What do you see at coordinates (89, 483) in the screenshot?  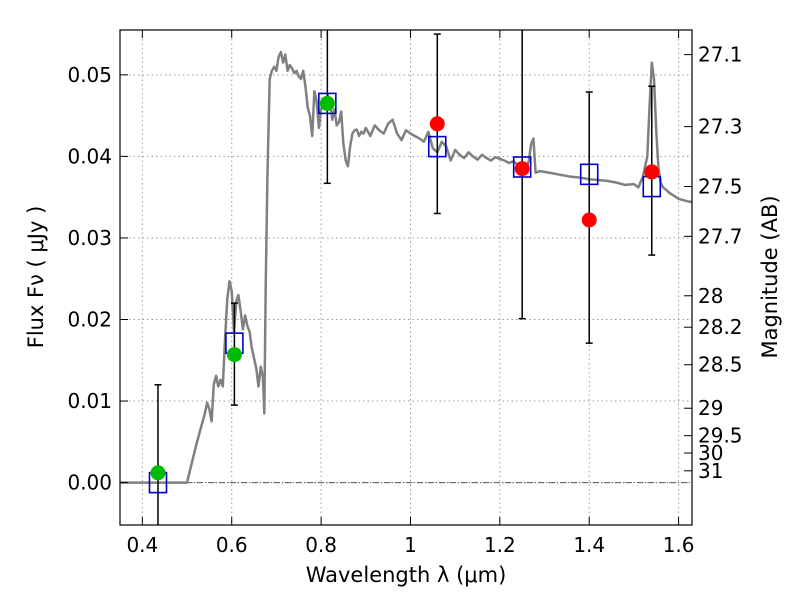 I see `y-tick-label: 0.00` at bounding box center [89, 483].